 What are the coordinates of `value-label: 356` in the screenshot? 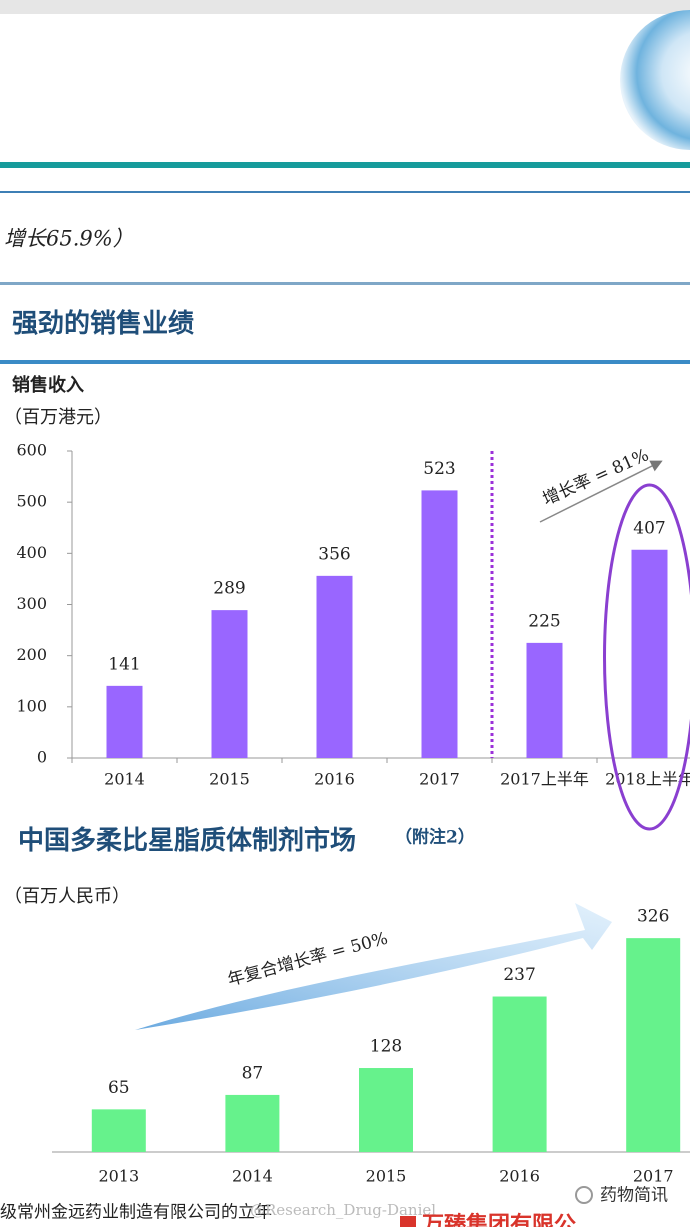 It's located at (334, 554).